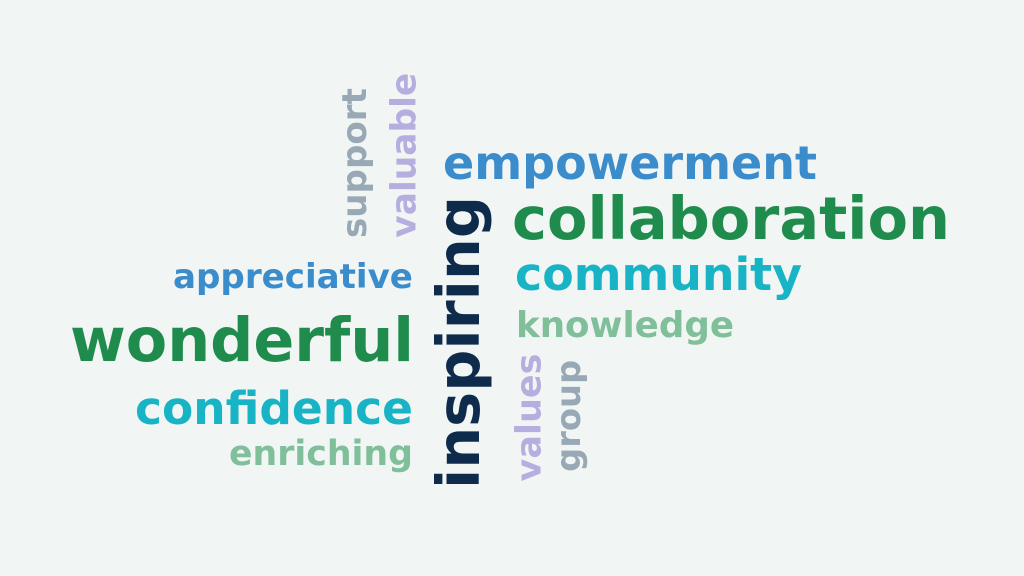 The image size is (1024, 576). What do you see at coordinates (731, 218) in the screenshot?
I see `word-collaboration: collaboration` at bounding box center [731, 218].